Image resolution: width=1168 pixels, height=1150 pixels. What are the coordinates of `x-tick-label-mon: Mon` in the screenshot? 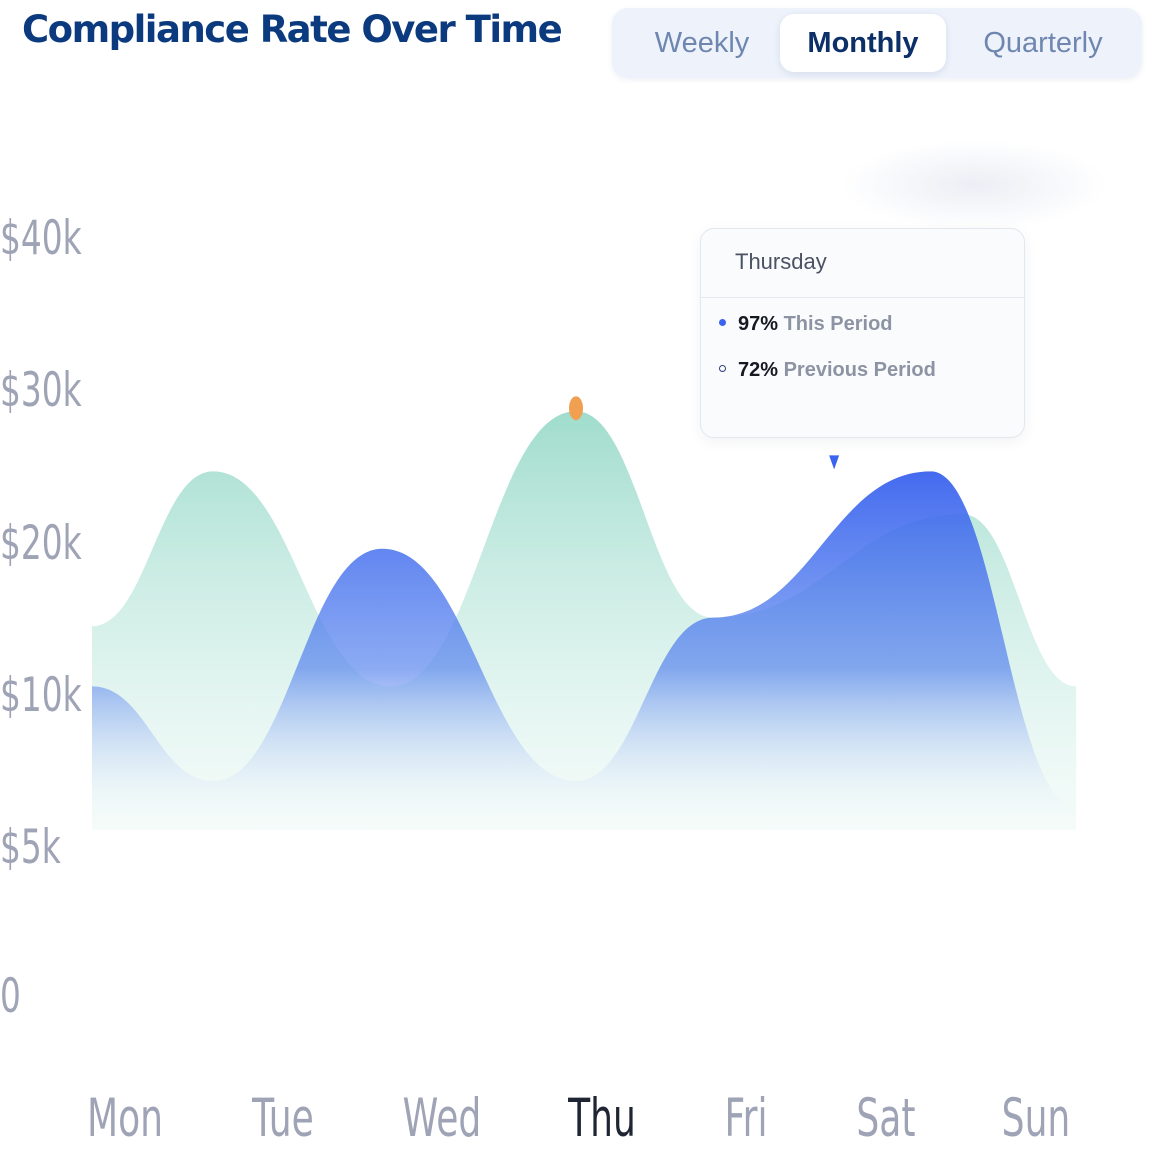 It's located at (125, 1118).